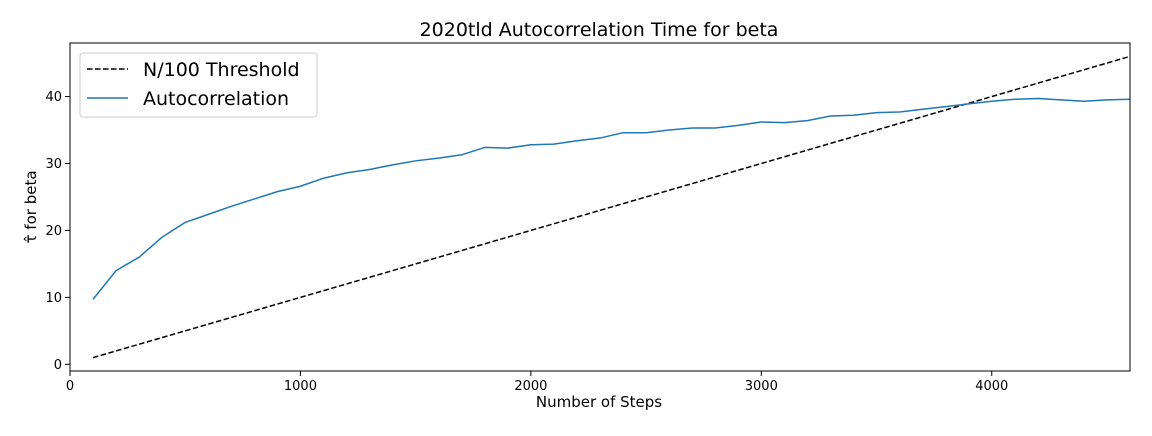 The image size is (1152, 436). I want to click on y-tick-label: 30, so click(53, 164).